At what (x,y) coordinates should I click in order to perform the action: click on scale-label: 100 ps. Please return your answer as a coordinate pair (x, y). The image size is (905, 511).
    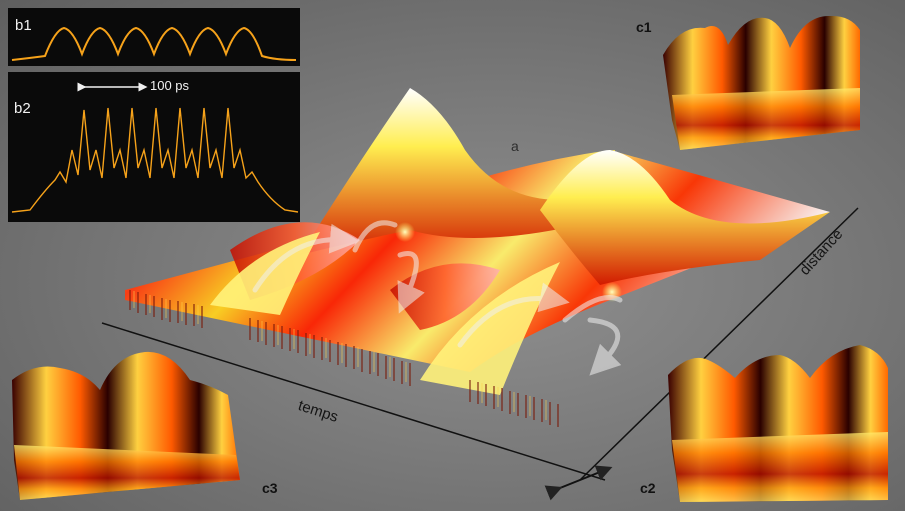
    Looking at the image, I should click on (170, 85).